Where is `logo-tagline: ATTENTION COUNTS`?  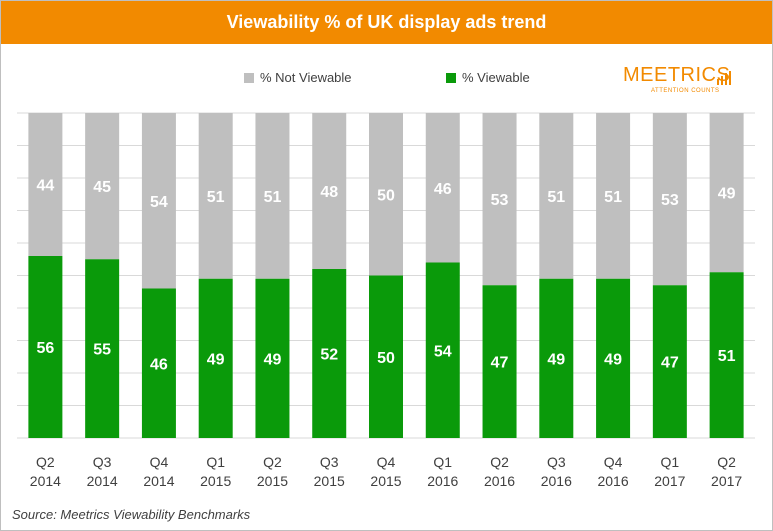 logo-tagline: ATTENTION COUNTS is located at coordinates (685, 91).